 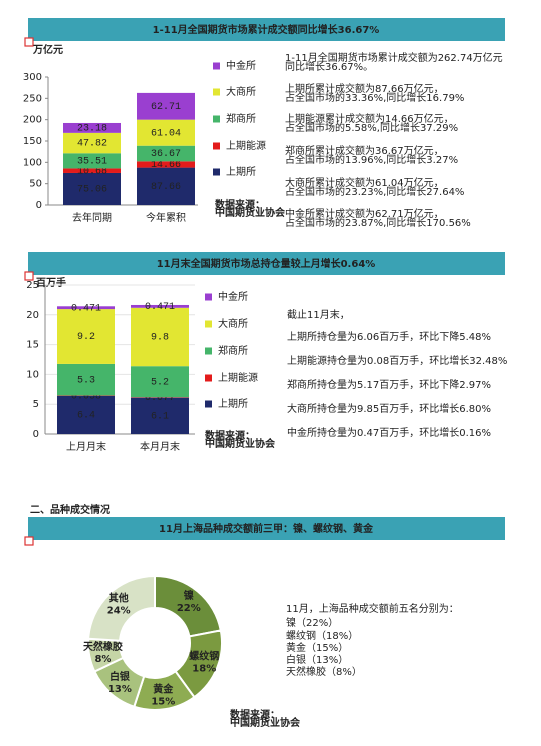 I want to click on data-label: 75.06, so click(x=92, y=190).